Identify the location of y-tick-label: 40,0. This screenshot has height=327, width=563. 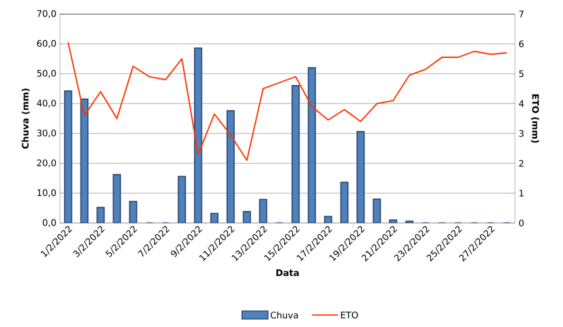
(46, 104).